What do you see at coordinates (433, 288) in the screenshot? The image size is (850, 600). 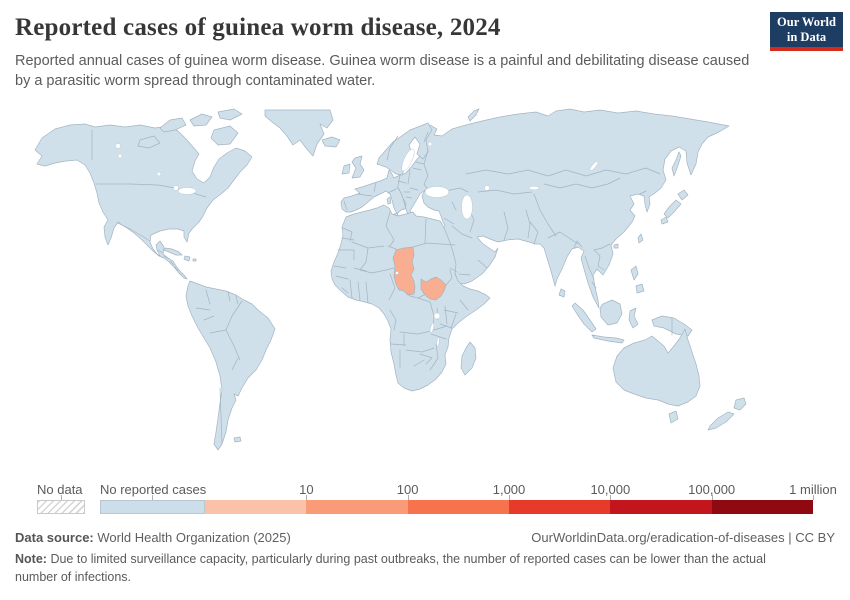 I see `country-south-sudan` at bounding box center [433, 288].